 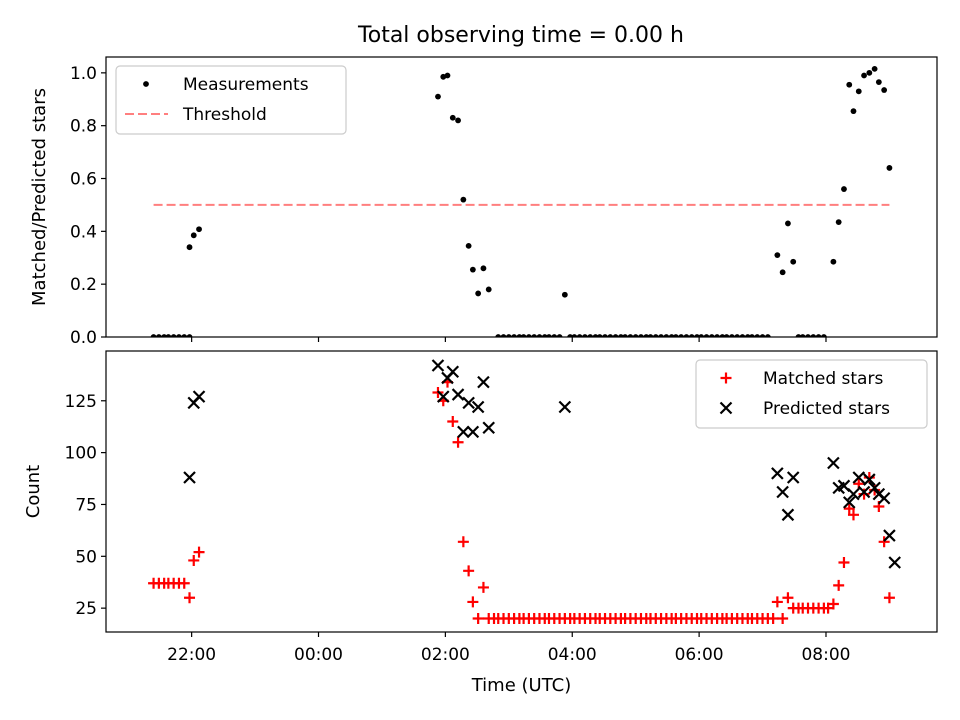 I want to click on x-tick-label: 04:00, so click(x=572, y=655).